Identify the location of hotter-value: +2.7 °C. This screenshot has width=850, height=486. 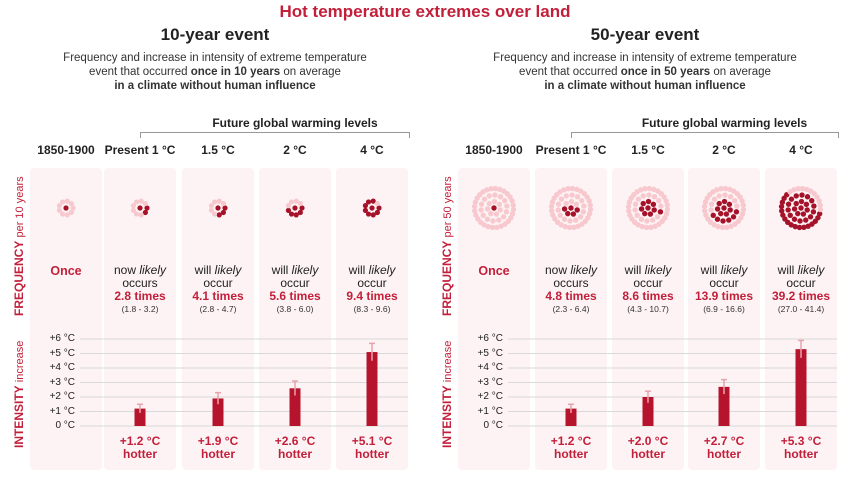
(724, 441).